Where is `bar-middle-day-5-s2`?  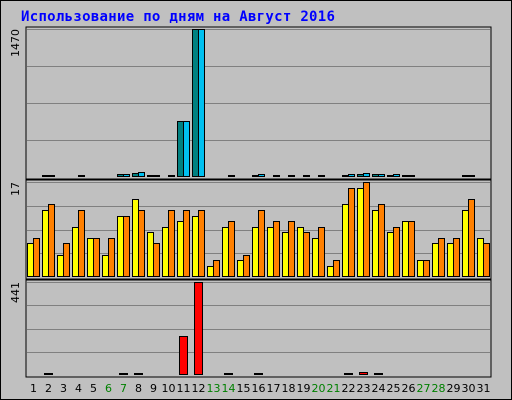 bar-middle-day-5-s2 is located at coordinates (96, 257).